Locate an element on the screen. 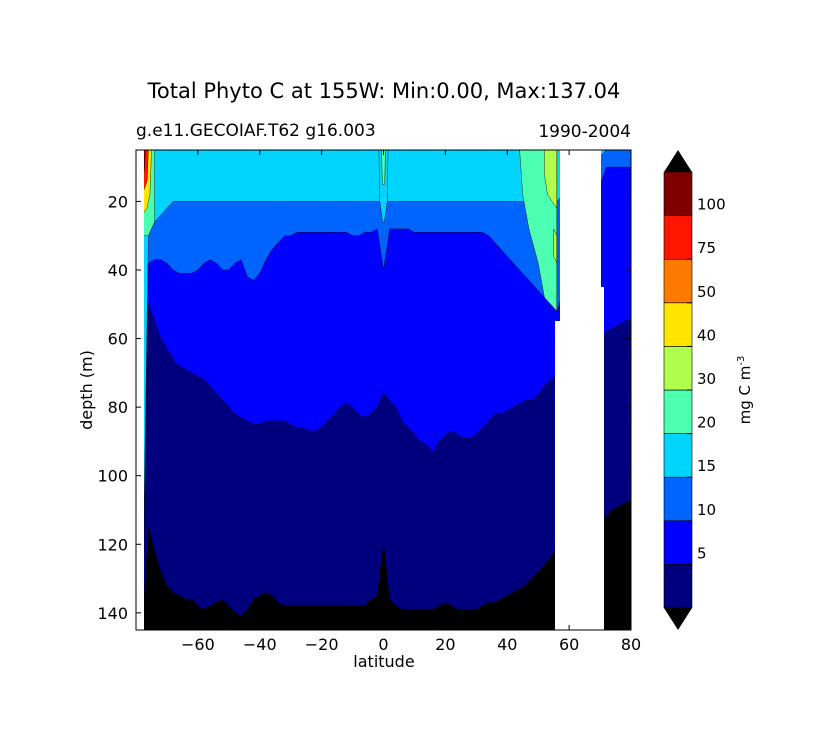 This screenshot has width=836, height=747. colorbar-tick-label: 50 is located at coordinates (706, 292).